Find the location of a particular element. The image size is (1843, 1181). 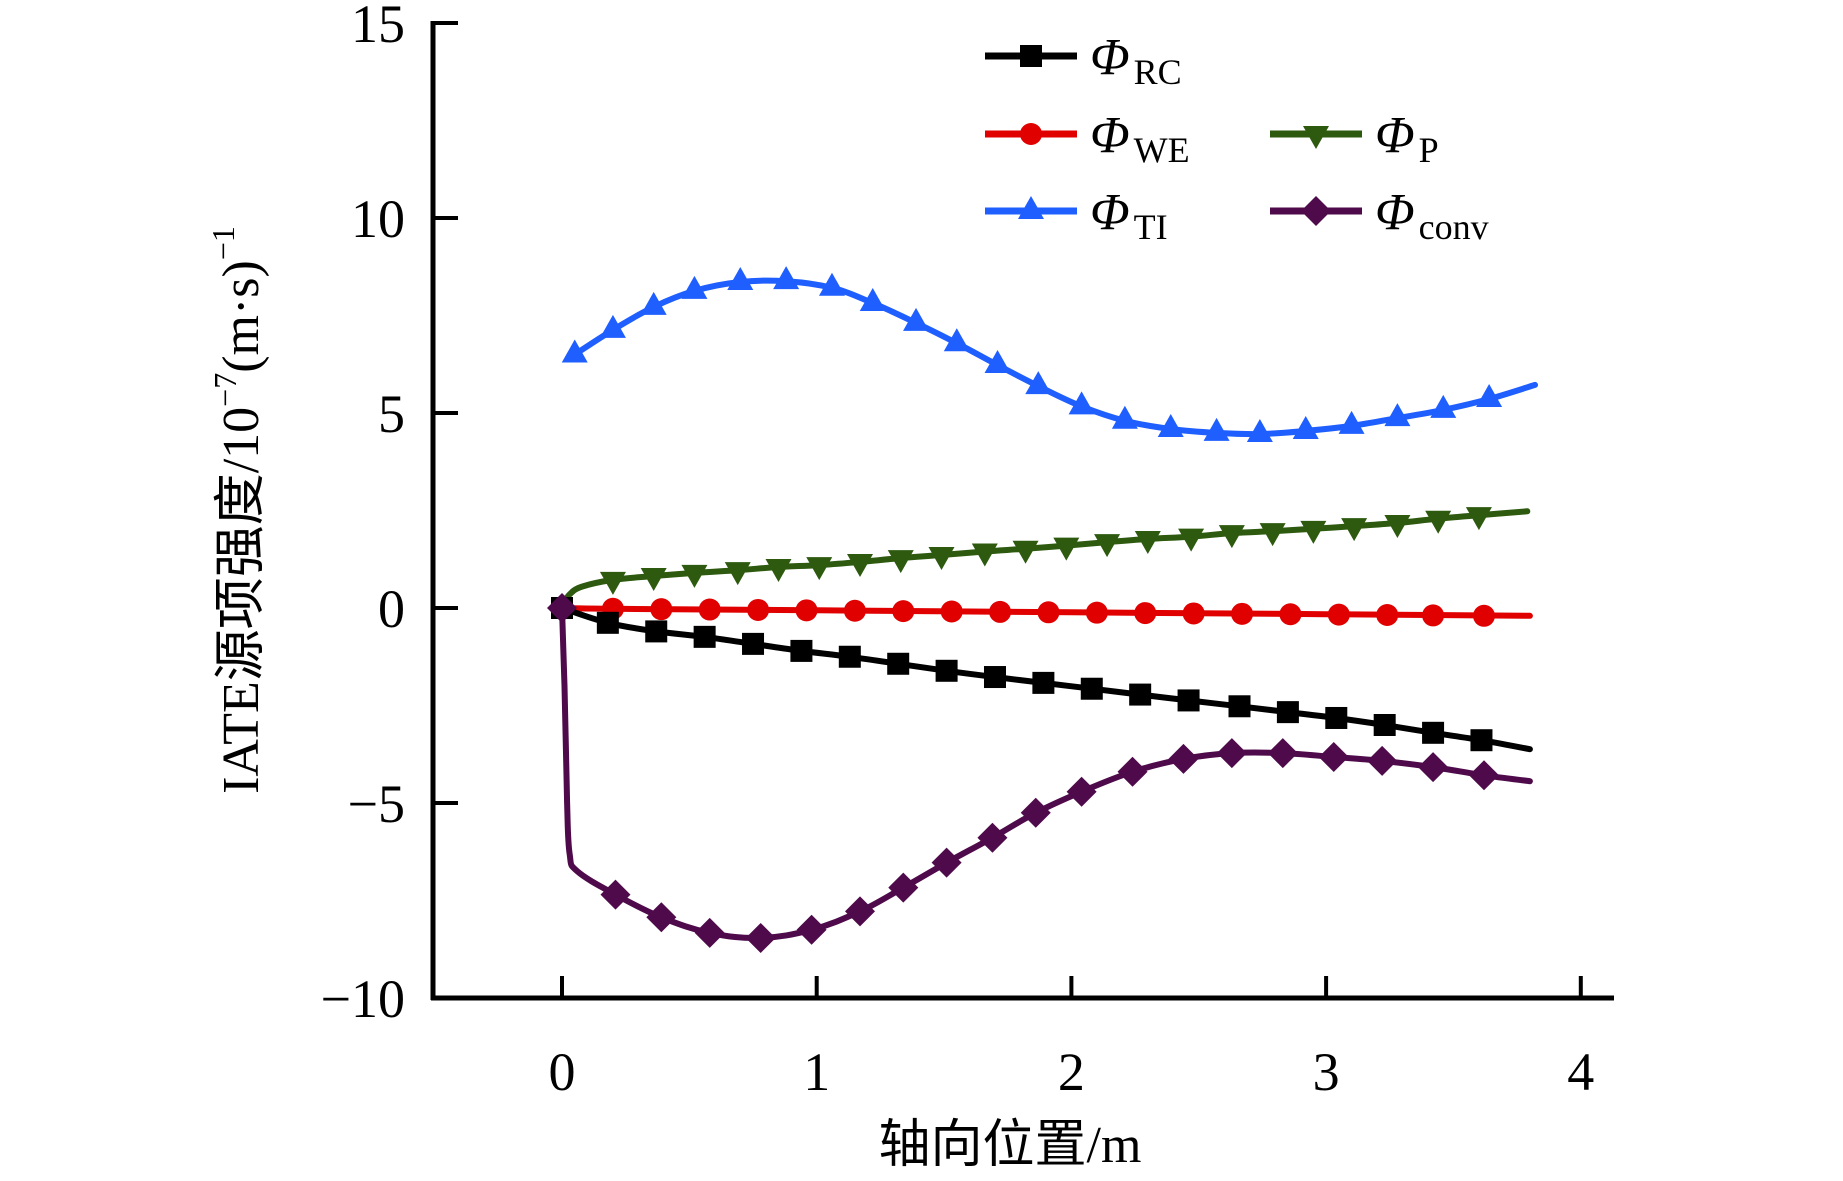

x-tick-label: 2 is located at coordinates (1071, 1072).